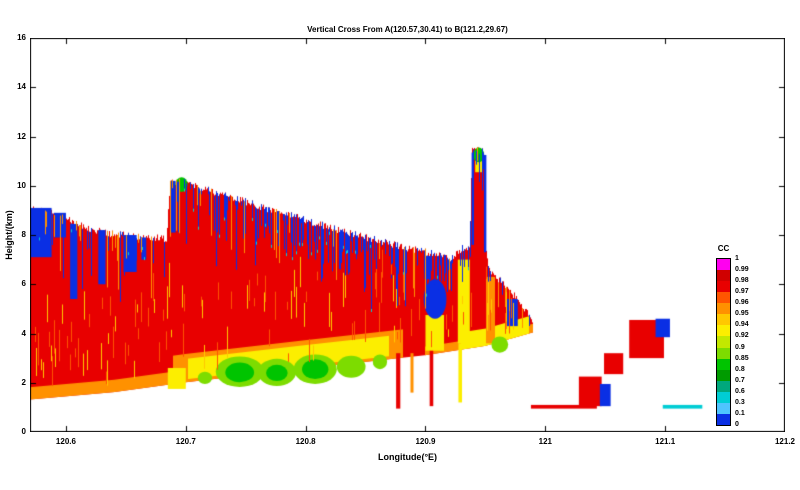  What do you see at coordinates (785, 441) in the screenshot?
I see `x-tick-label: 121.2` at bounding box center [785, 441].